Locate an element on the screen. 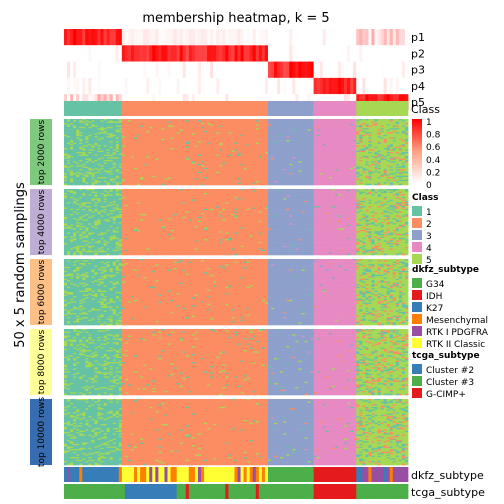  membership-row-label: p1 is located at coordinates (418, 37).